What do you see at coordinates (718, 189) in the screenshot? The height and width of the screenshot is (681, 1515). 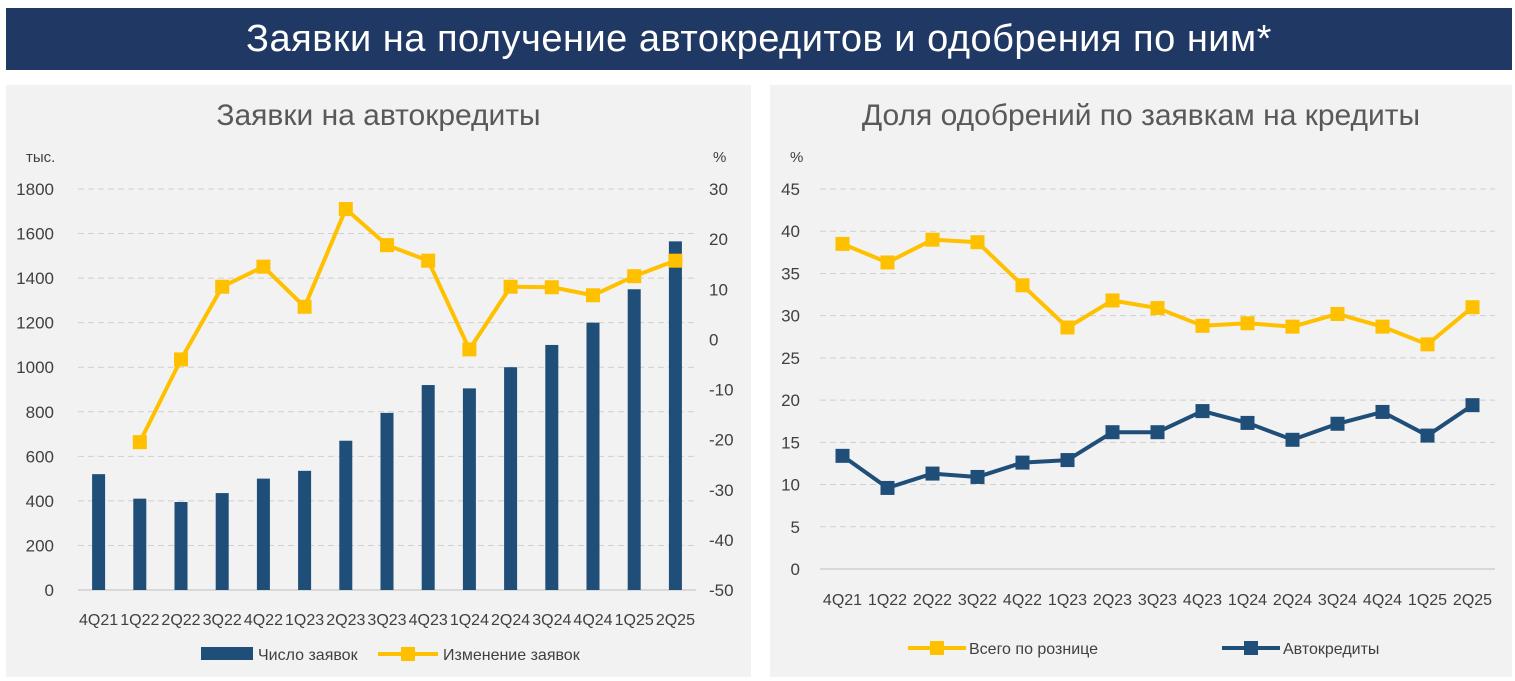 I see `y-tick-label-right: 30` at bounding box center [718, 189].